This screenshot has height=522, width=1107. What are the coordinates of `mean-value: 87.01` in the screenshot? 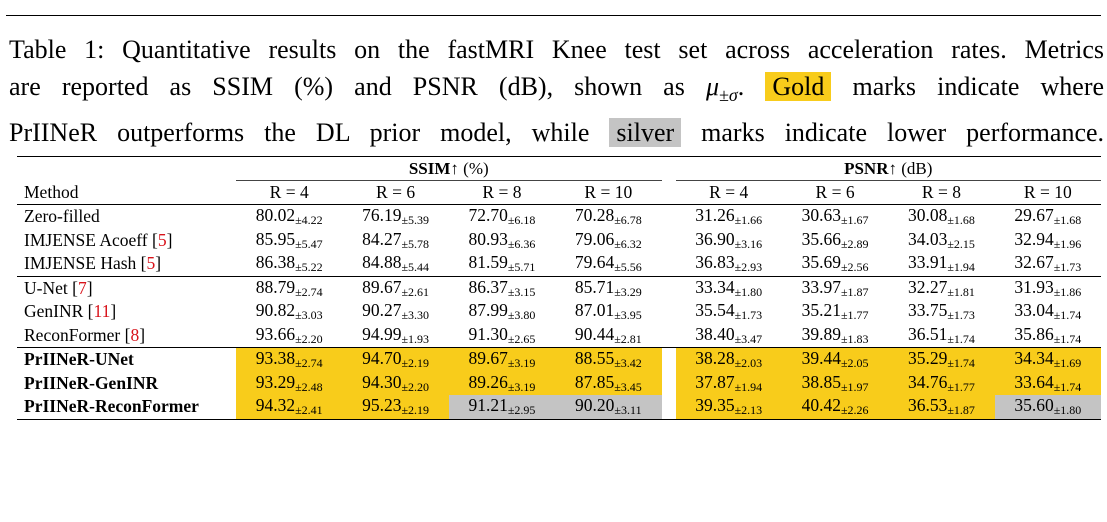 It's located at (594, 310).